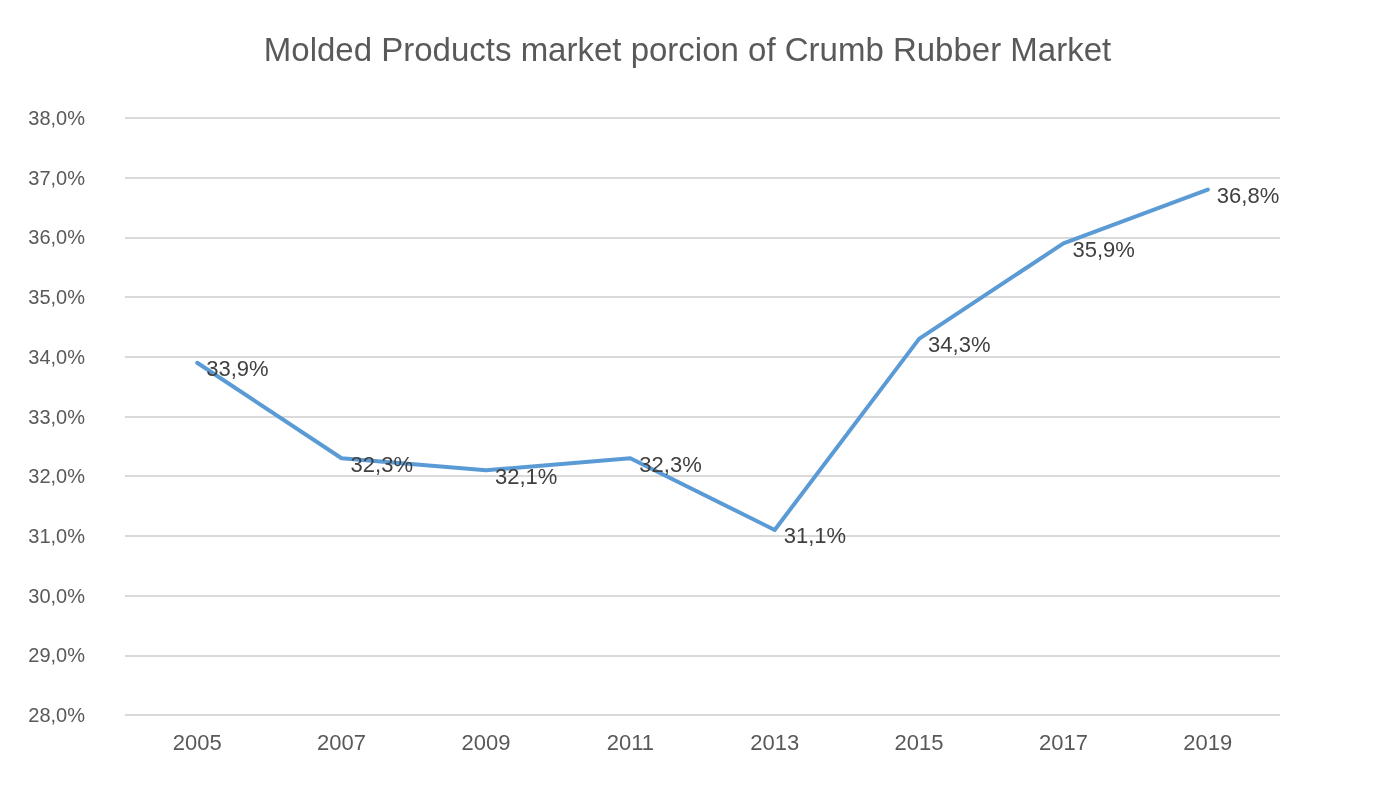  I want to click on y-tick-label: 29,0%, so click(57, 655).